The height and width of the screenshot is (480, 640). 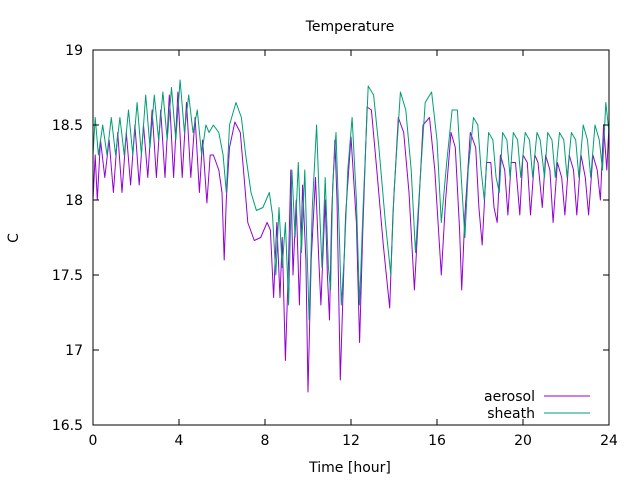 What do you see at coordinates (67, 426) in the screenshot?
I see `y-tick-label: 16.5` at bounding box center [67, 426].